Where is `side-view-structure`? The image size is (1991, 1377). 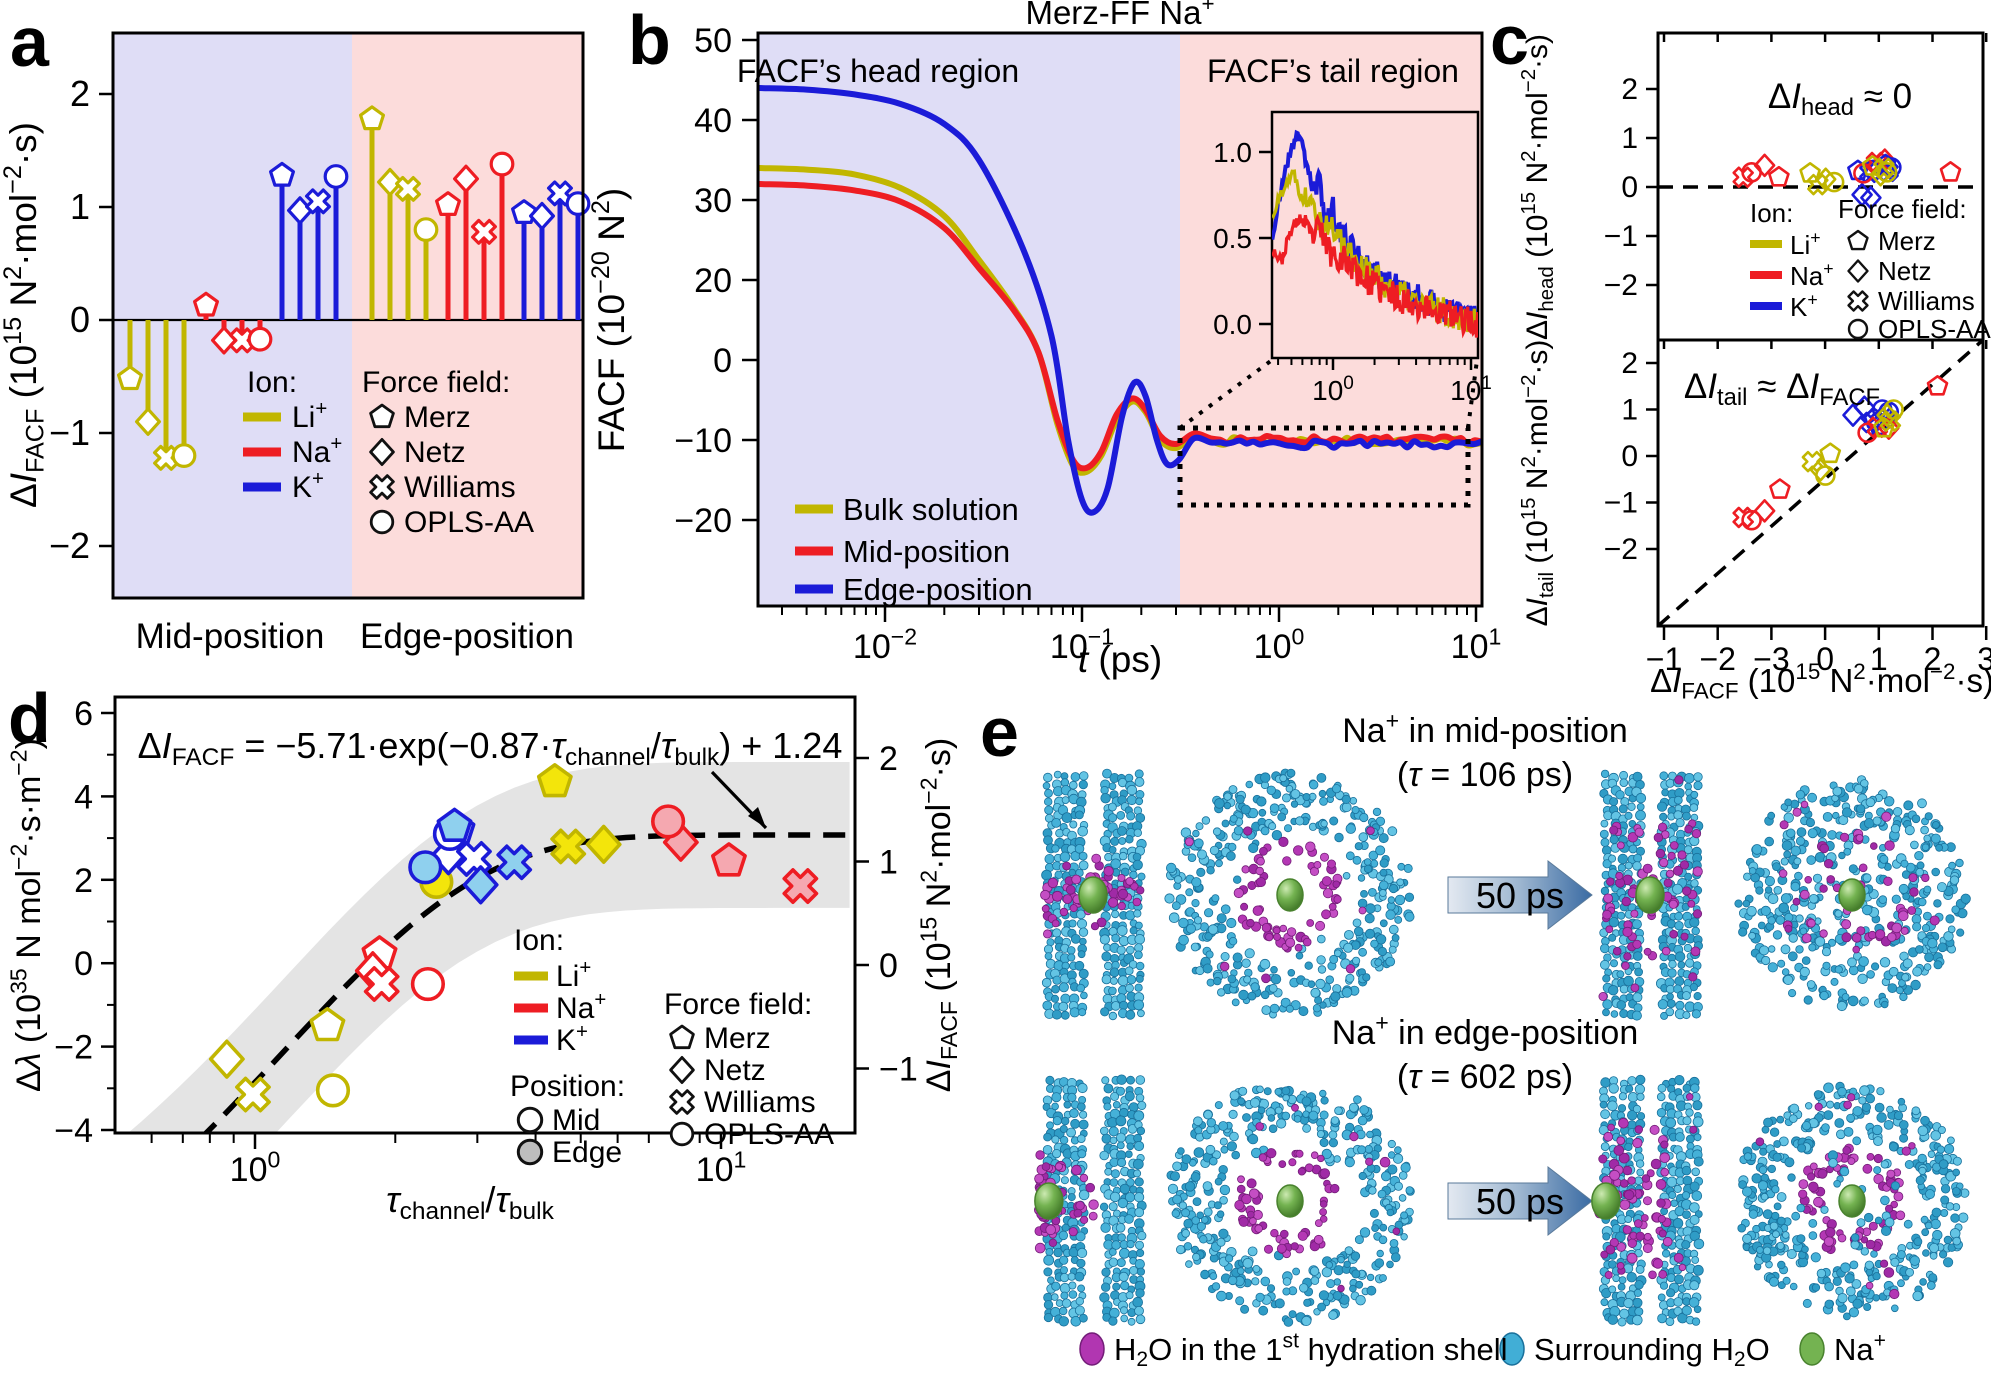
side-view-structure is located at coordinates (1090, 1200).